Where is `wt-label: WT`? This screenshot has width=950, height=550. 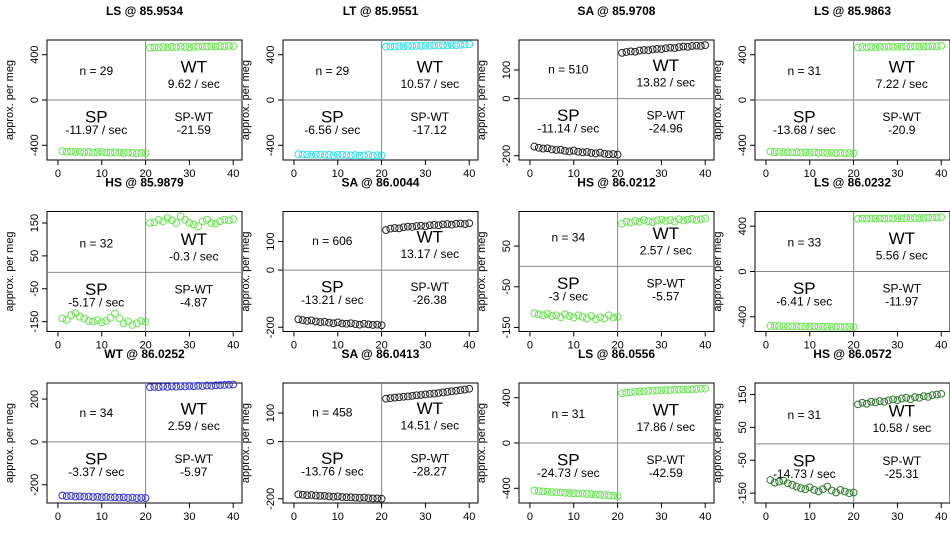 wt-label: WT is located at coordinates (666, 65).